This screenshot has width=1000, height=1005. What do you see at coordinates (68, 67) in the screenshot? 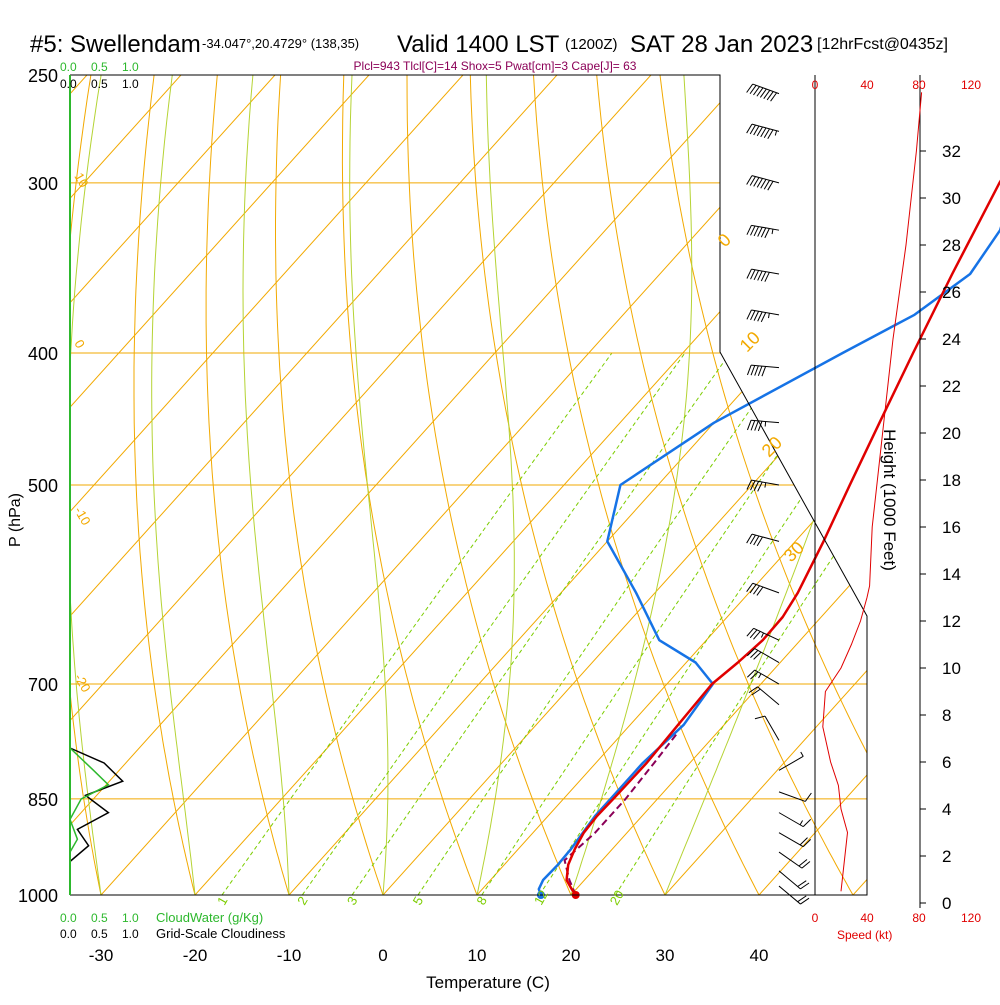
I see `cloud-water-tick-label: 0.0` at bounding box center [68, 67].